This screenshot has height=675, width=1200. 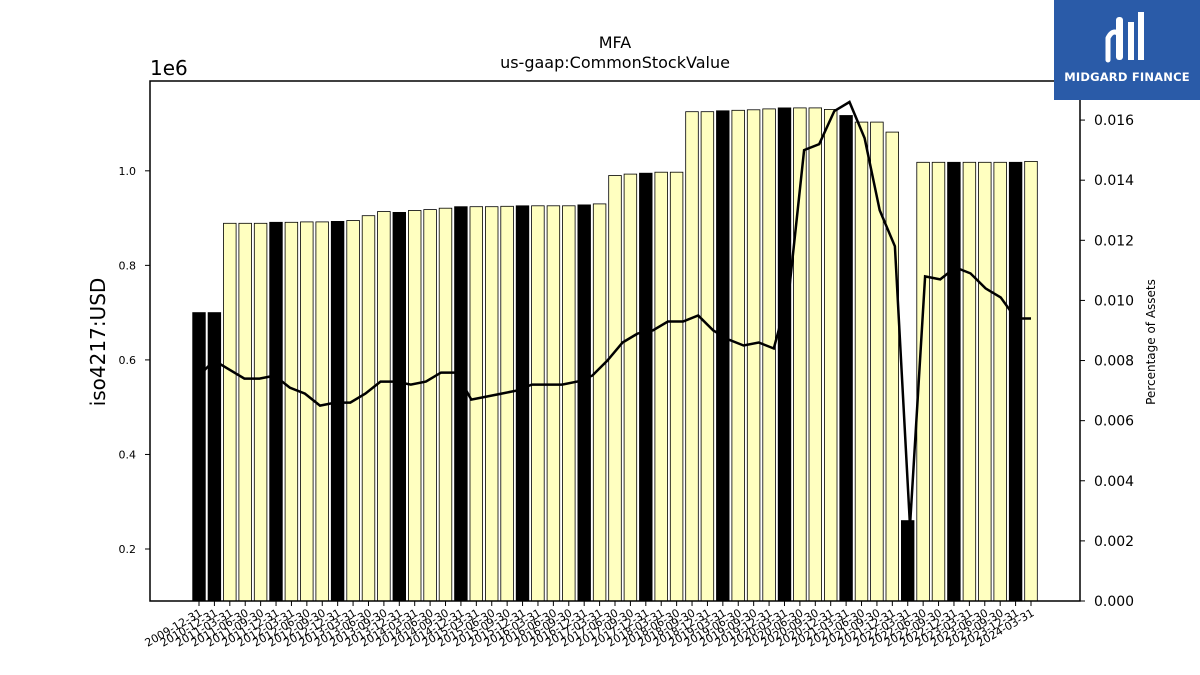 I want to click on y-tick-label: 0.2, so click(x=128, y=549).